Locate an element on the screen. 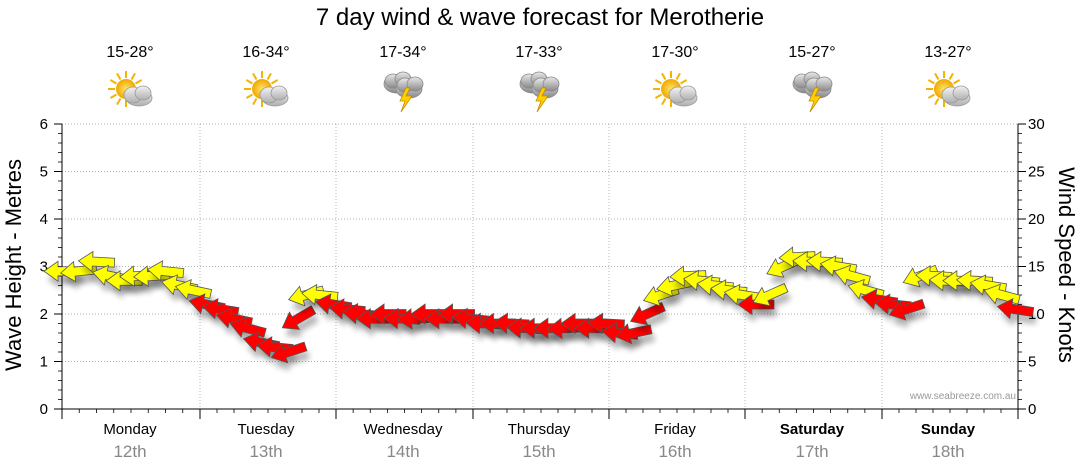 The height and width of the screenshot is (475, 1080). y2-tick-label: 20 is located at coordinates (1036, 219).